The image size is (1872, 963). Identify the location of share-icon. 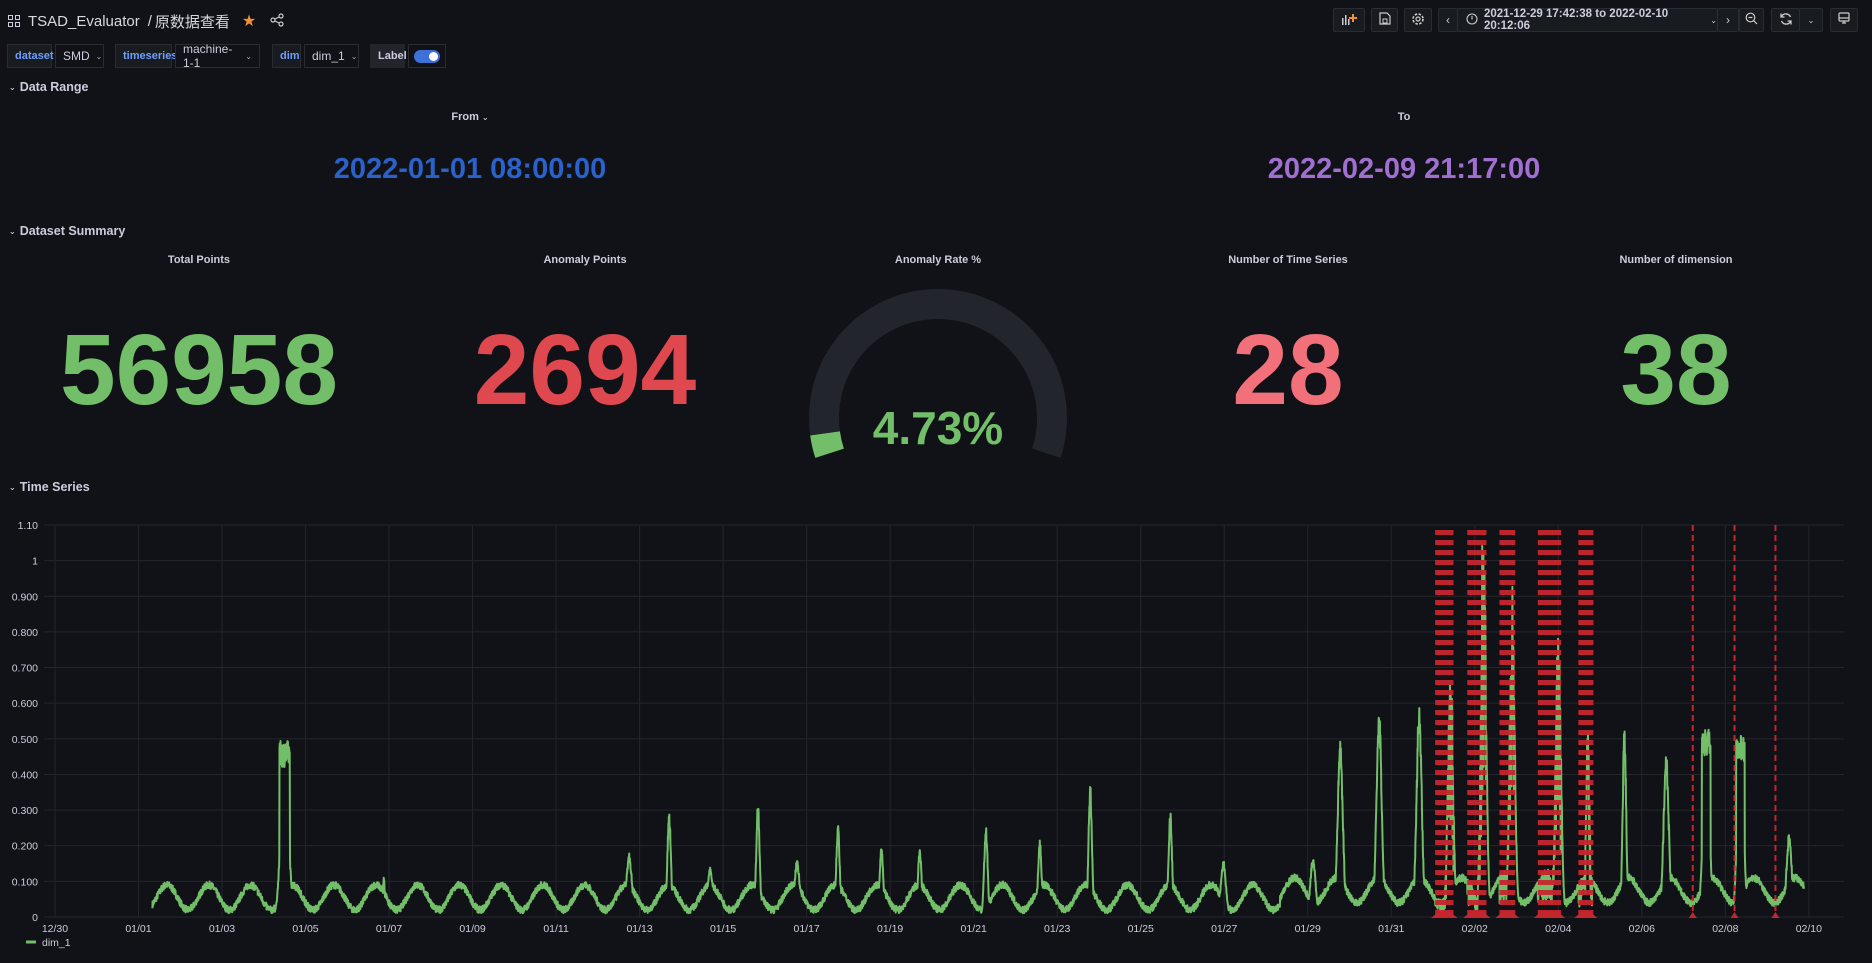
(277, 21).